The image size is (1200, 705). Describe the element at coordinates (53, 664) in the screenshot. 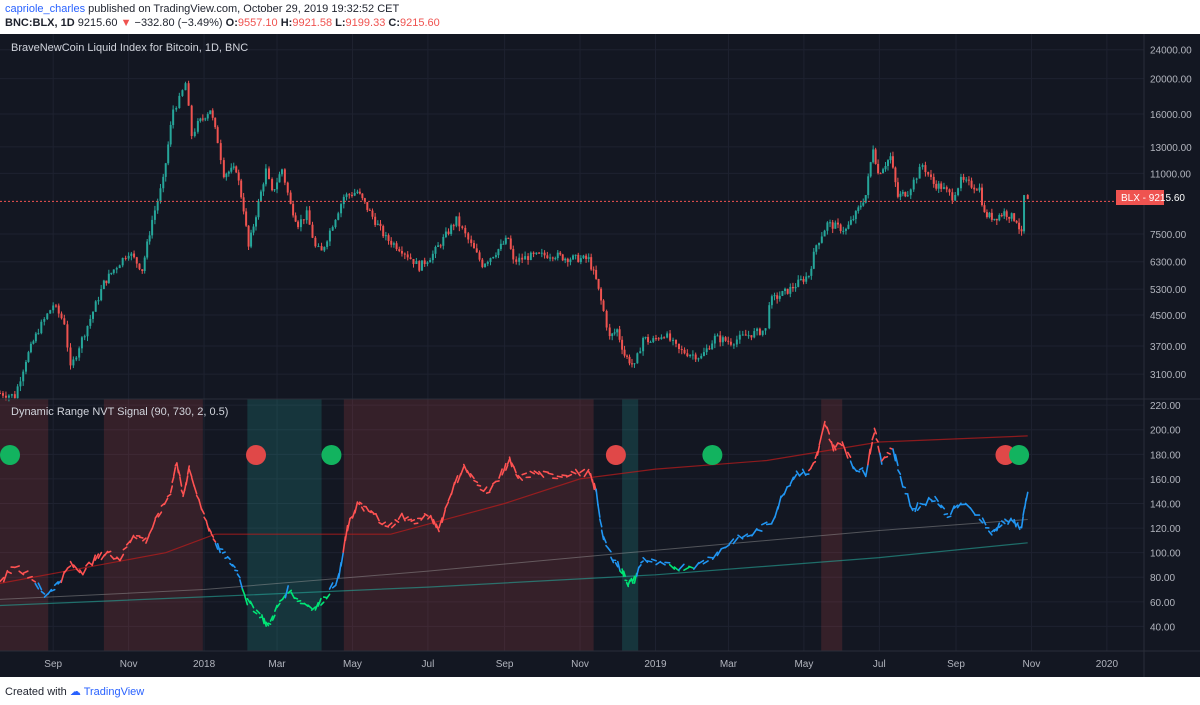

I see `time-tick-label: Sep` at that location.